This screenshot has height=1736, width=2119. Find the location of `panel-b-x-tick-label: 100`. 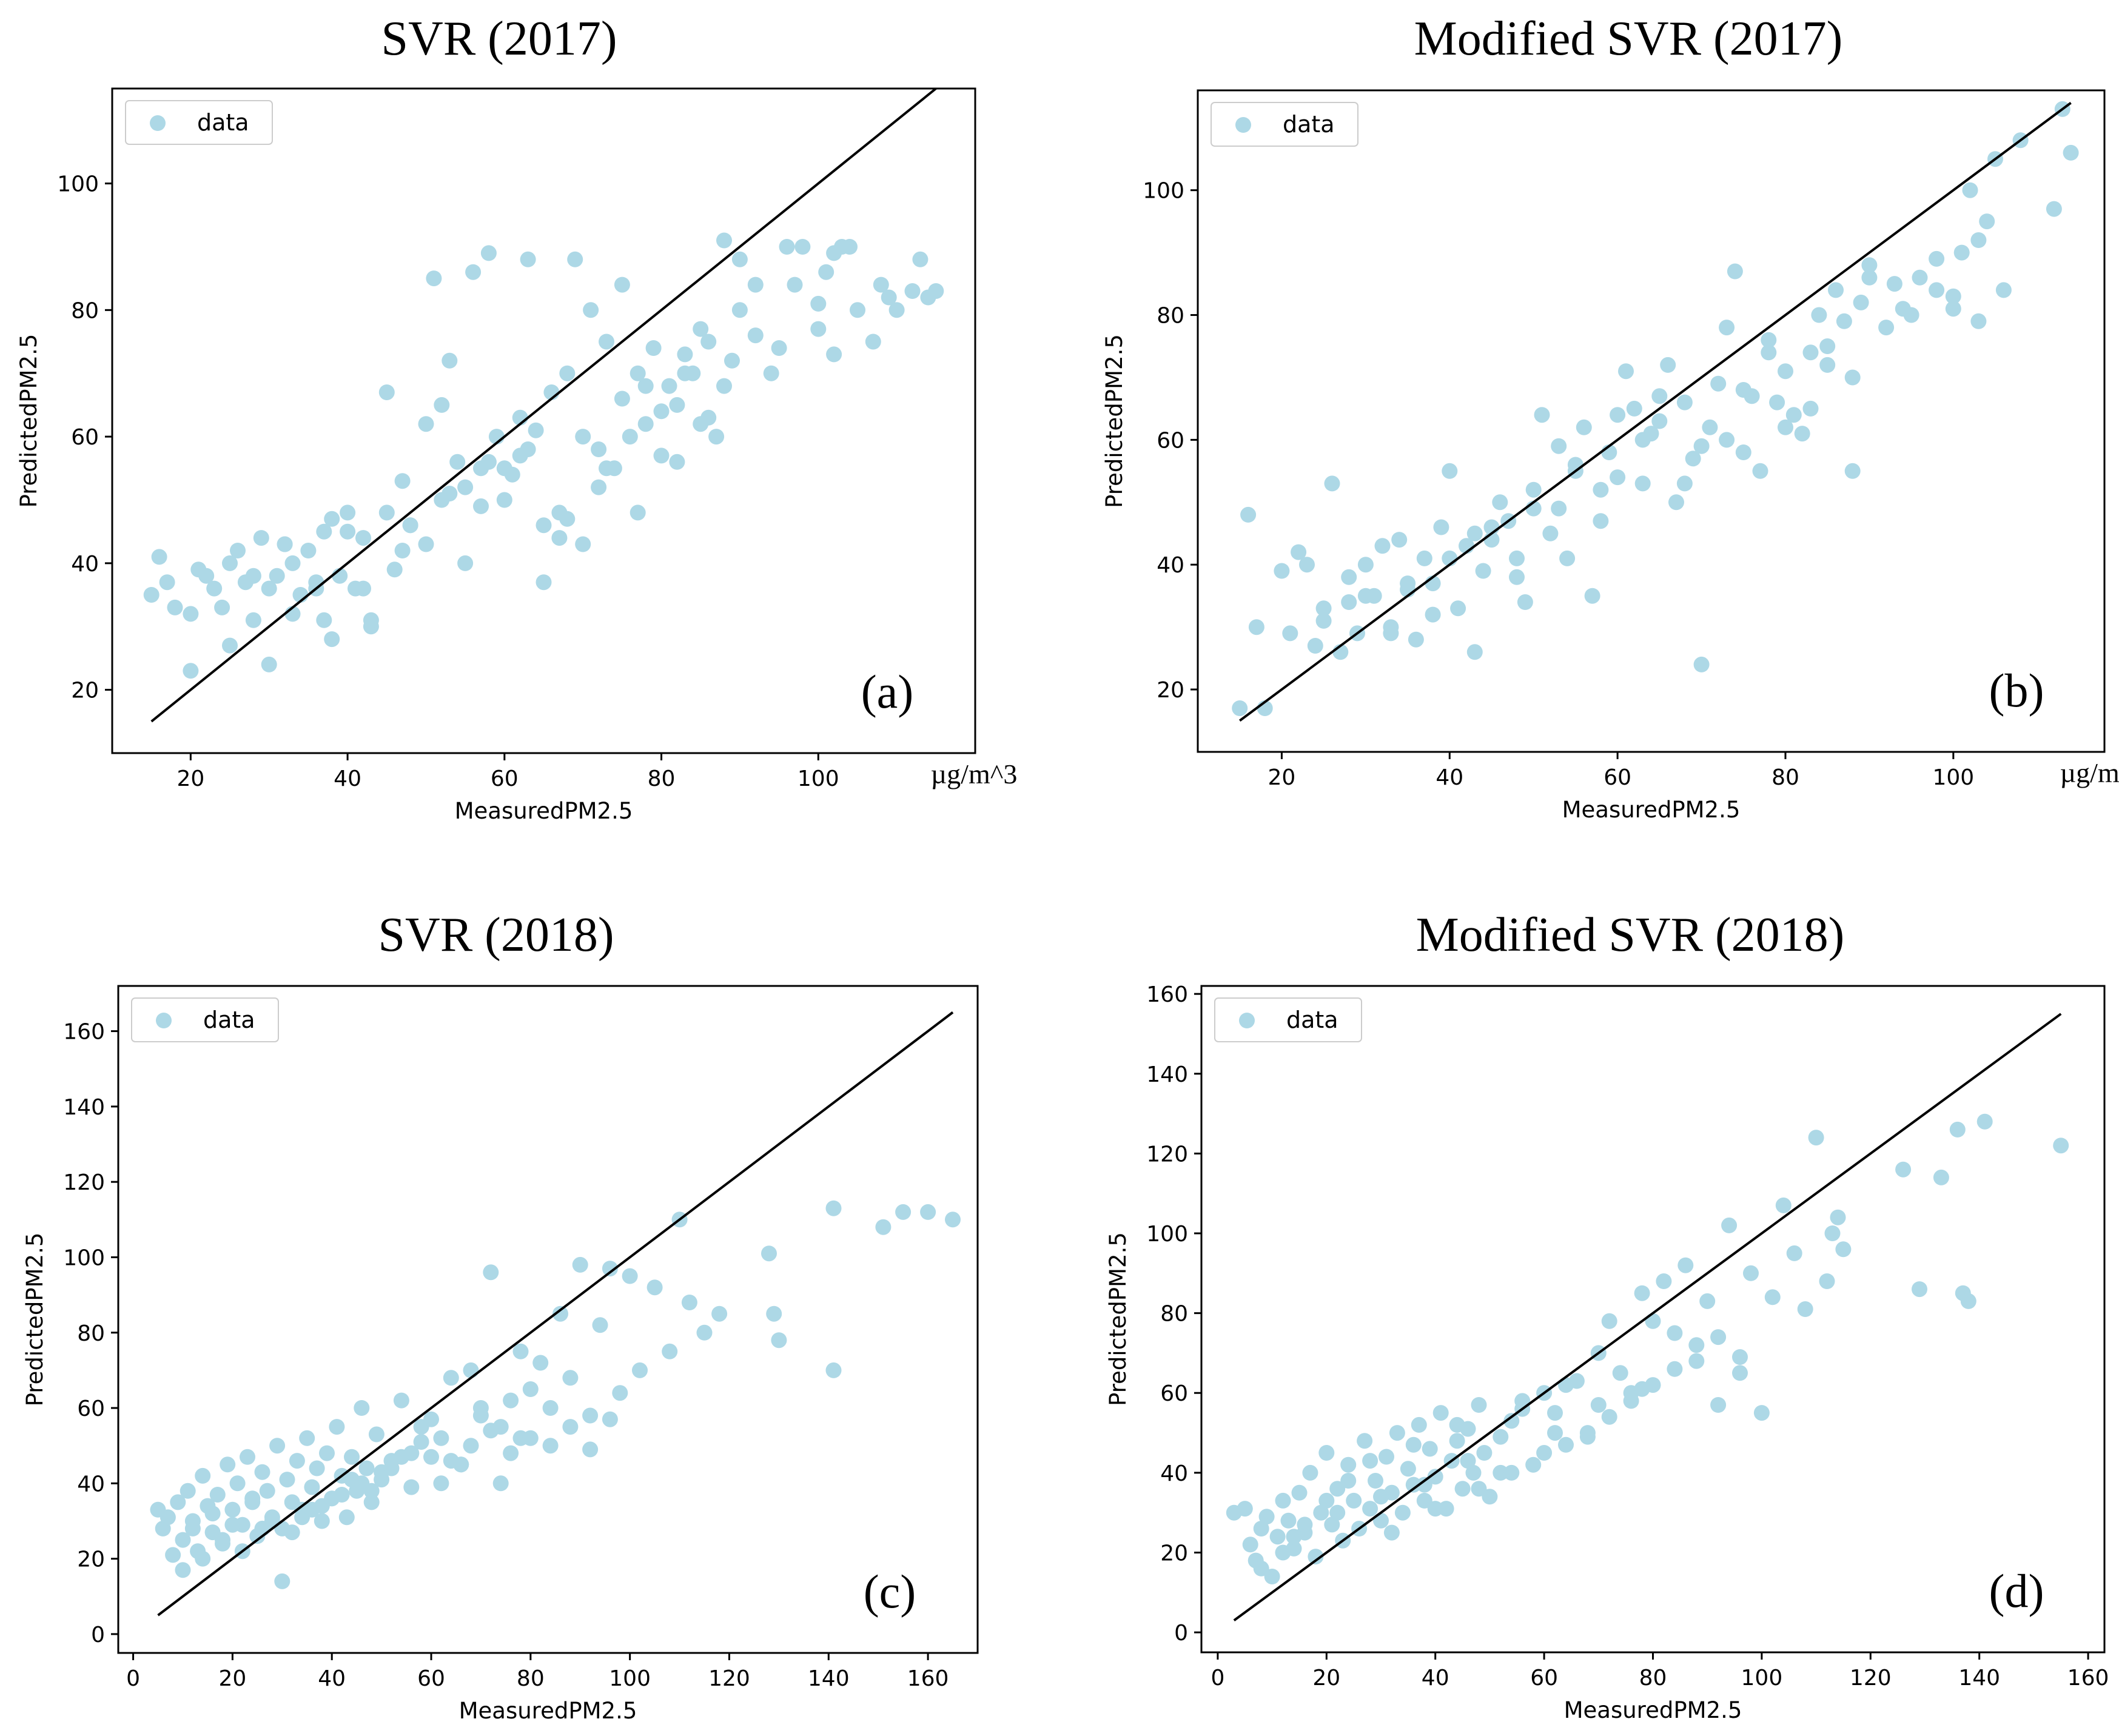

panel-b-x-tick-label: 100 is located at coordinates (1953, 778).